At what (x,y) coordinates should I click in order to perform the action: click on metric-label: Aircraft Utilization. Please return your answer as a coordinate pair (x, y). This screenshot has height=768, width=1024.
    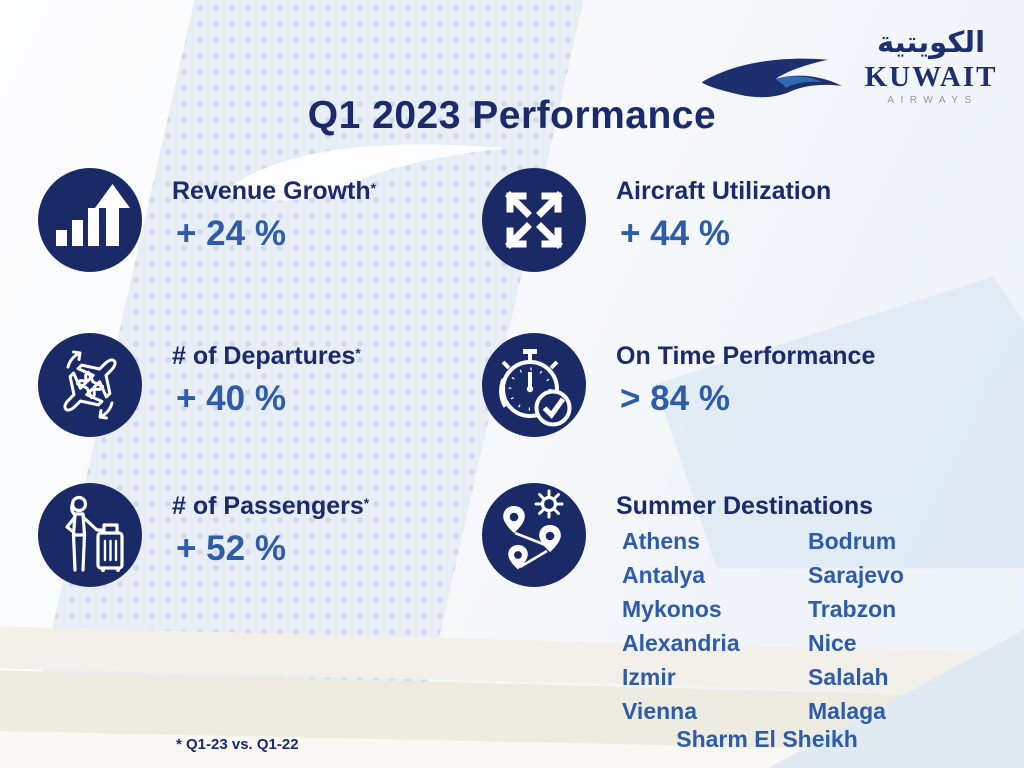
    Looking at the image, I should click on (724, 191).